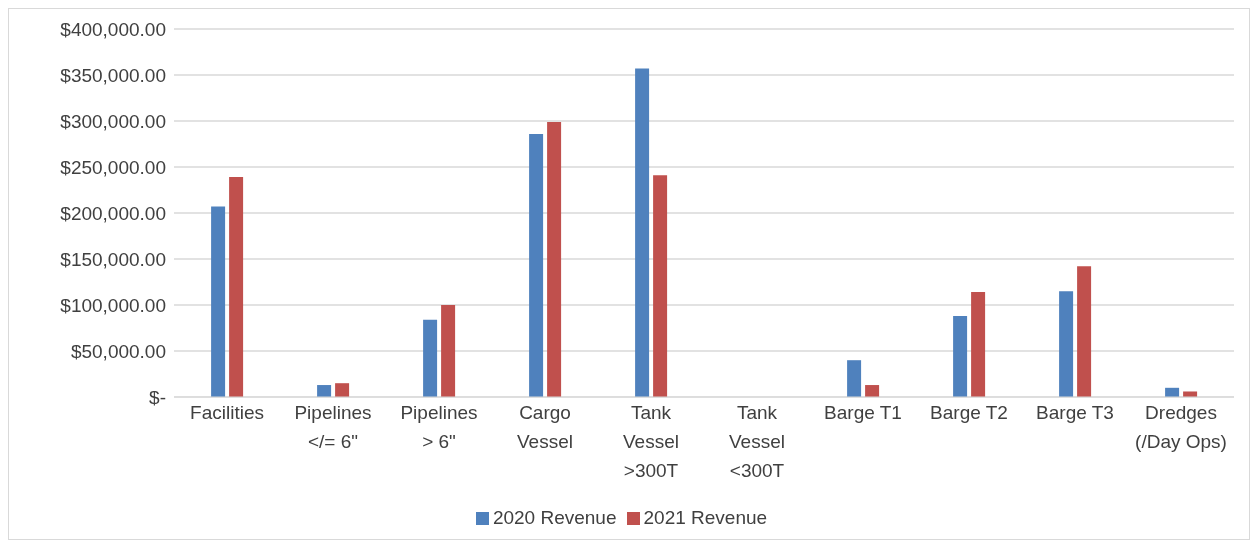  Describe the element at coordinates (439, 427) in the screenshot. I see `x-tick-label: Pipelines > 6"` at that location.